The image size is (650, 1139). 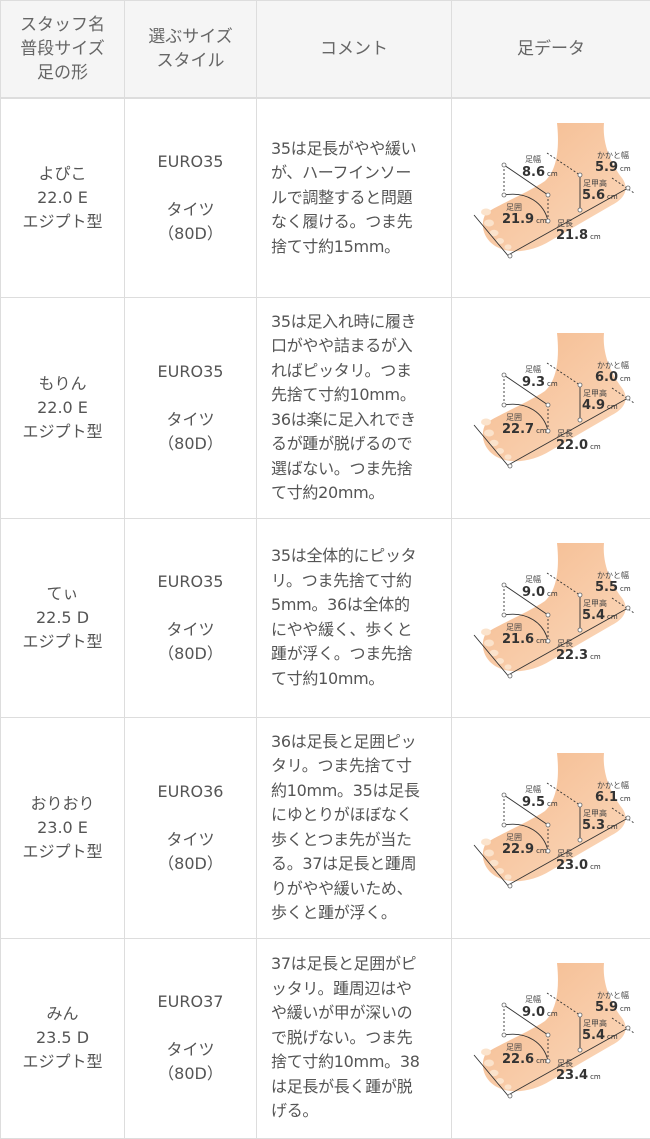 What do you see at coordinates (62, 618) in the screenshot?
I see `usual-size: 22.5 D` at bounding box center [62, 618].